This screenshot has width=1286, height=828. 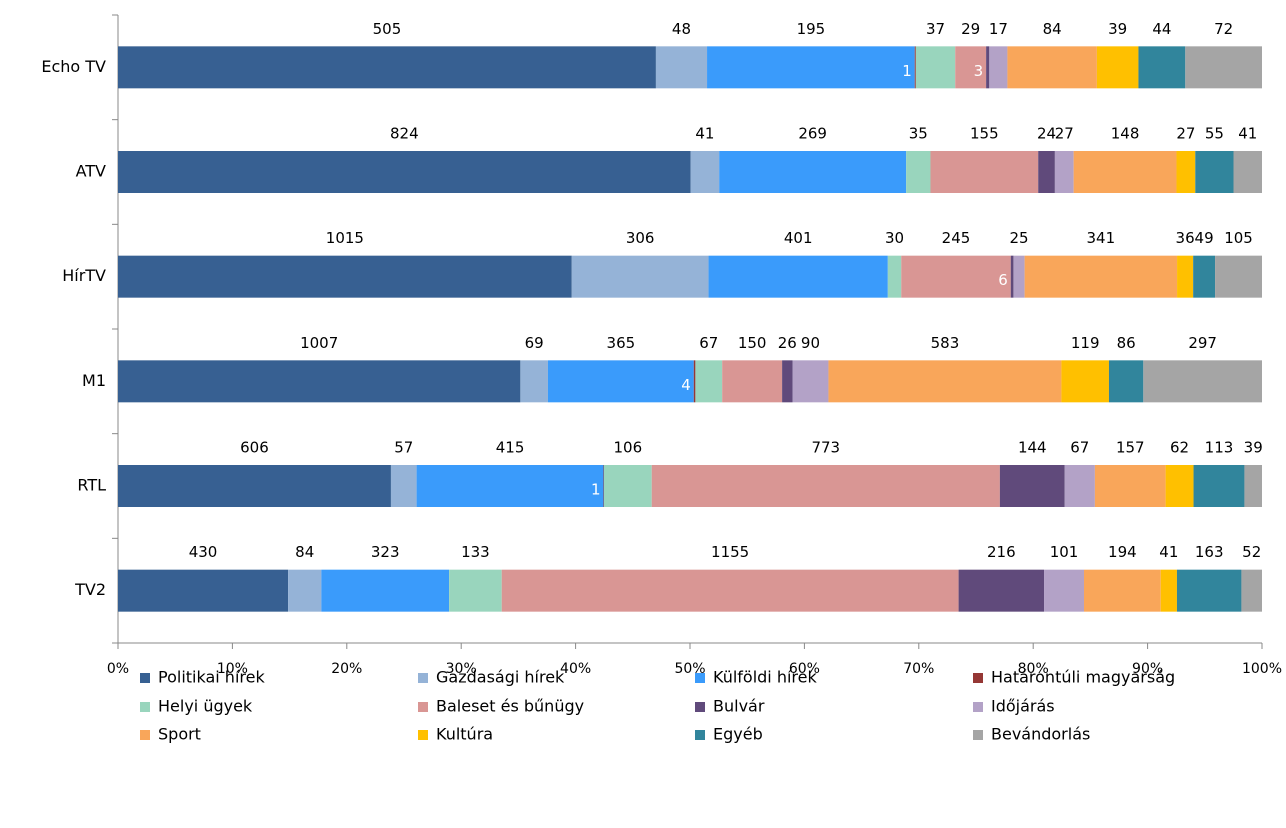 What do you see at coordinates (945, 343) in the screenshot?
I see `data-label: 583` at bounding box center [945, 343].